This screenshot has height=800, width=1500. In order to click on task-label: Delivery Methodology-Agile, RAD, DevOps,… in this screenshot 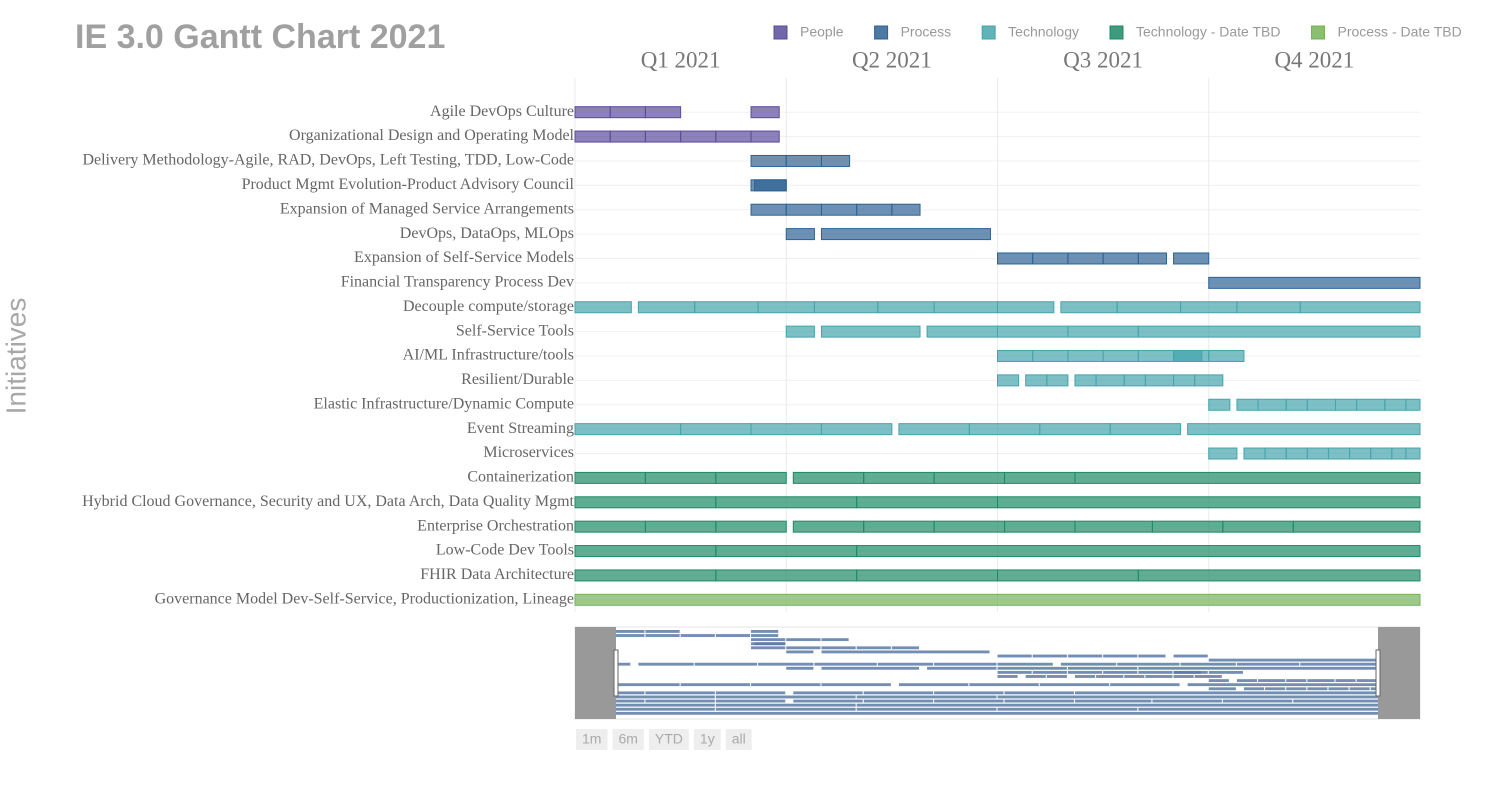, I will do `click(328, 160)`.